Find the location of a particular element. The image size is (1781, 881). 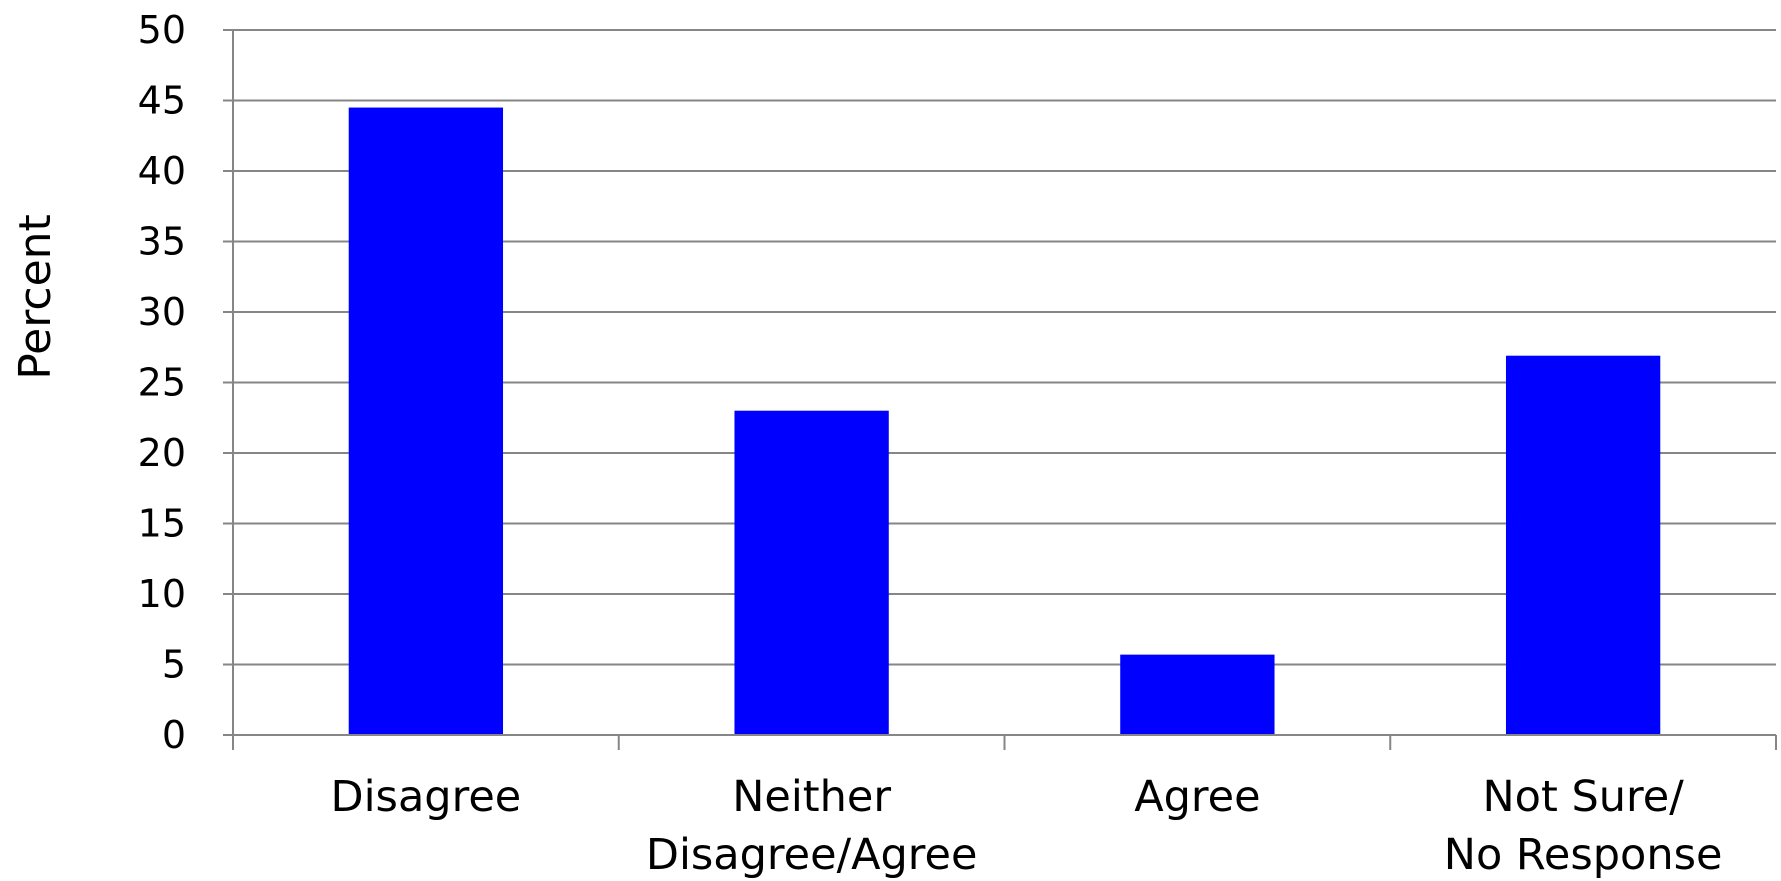

x-category-label: Disagree is located at coordinates (426, 797).